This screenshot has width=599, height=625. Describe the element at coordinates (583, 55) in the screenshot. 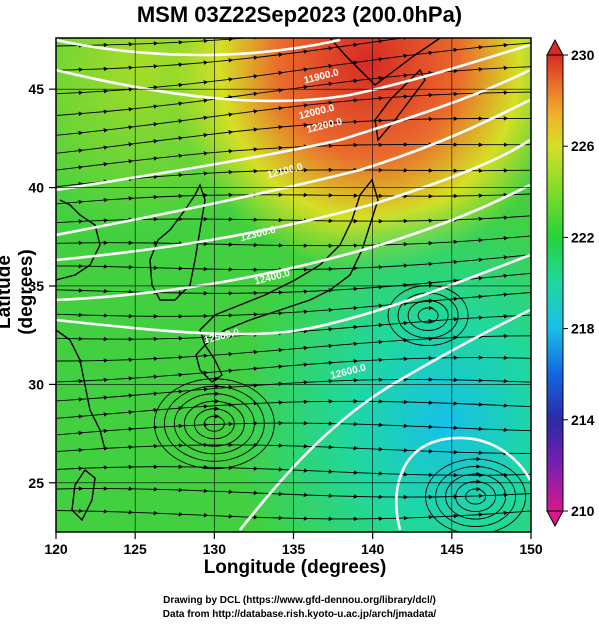

I see `colorbar-tick-label: 230` at that location.